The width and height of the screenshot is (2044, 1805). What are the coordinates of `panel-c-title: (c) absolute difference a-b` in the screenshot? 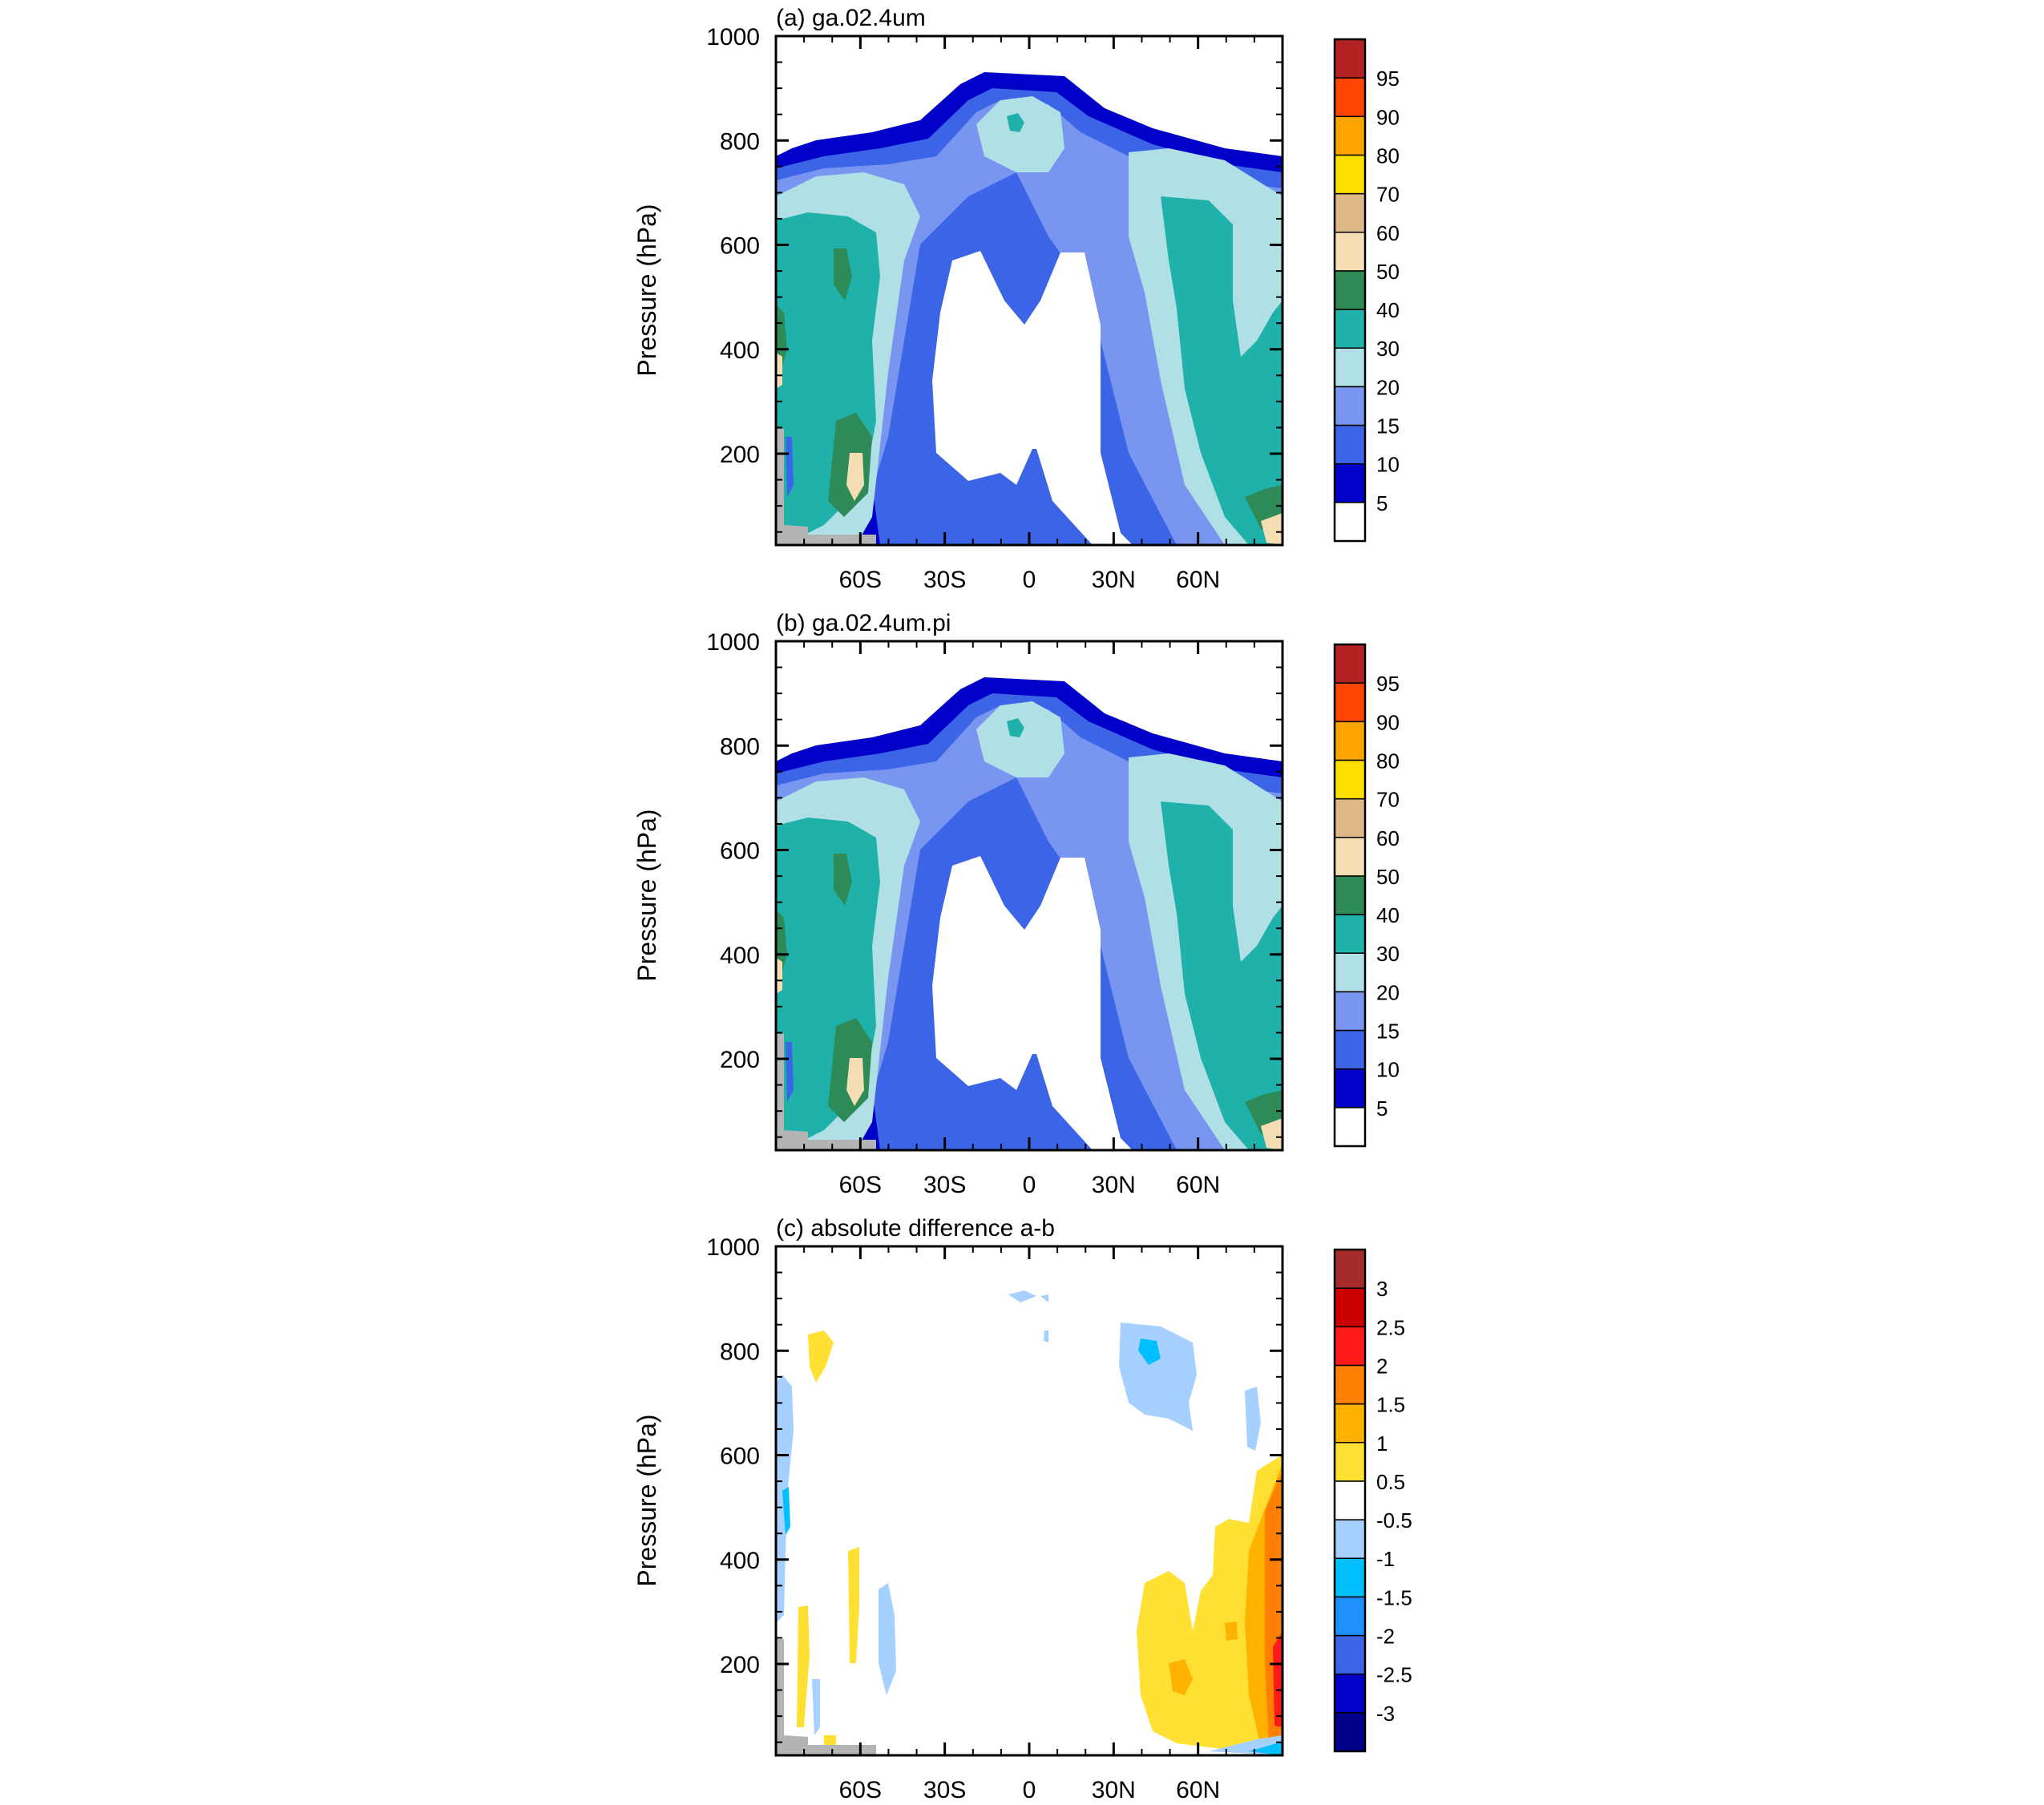 It's located at (915, 1228).